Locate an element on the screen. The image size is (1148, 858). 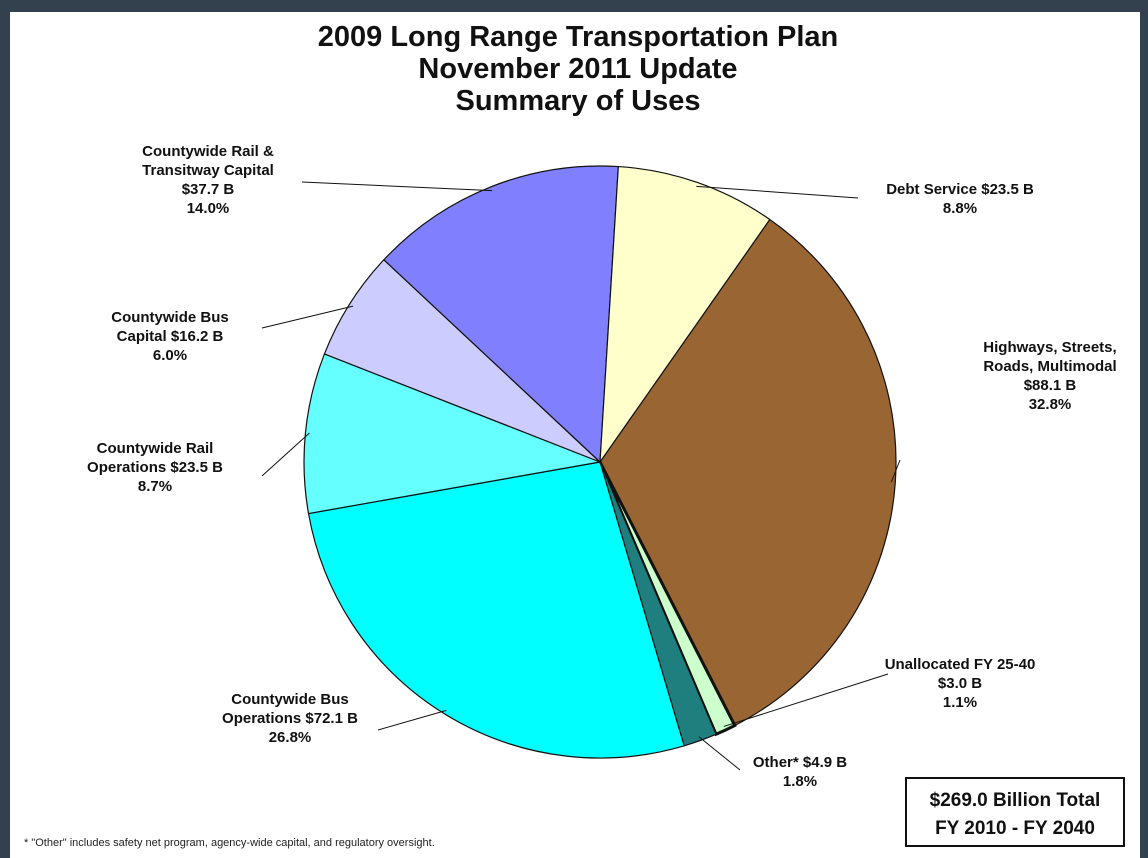
pie-slice-rail_ops is located at coordinates (453, 434).